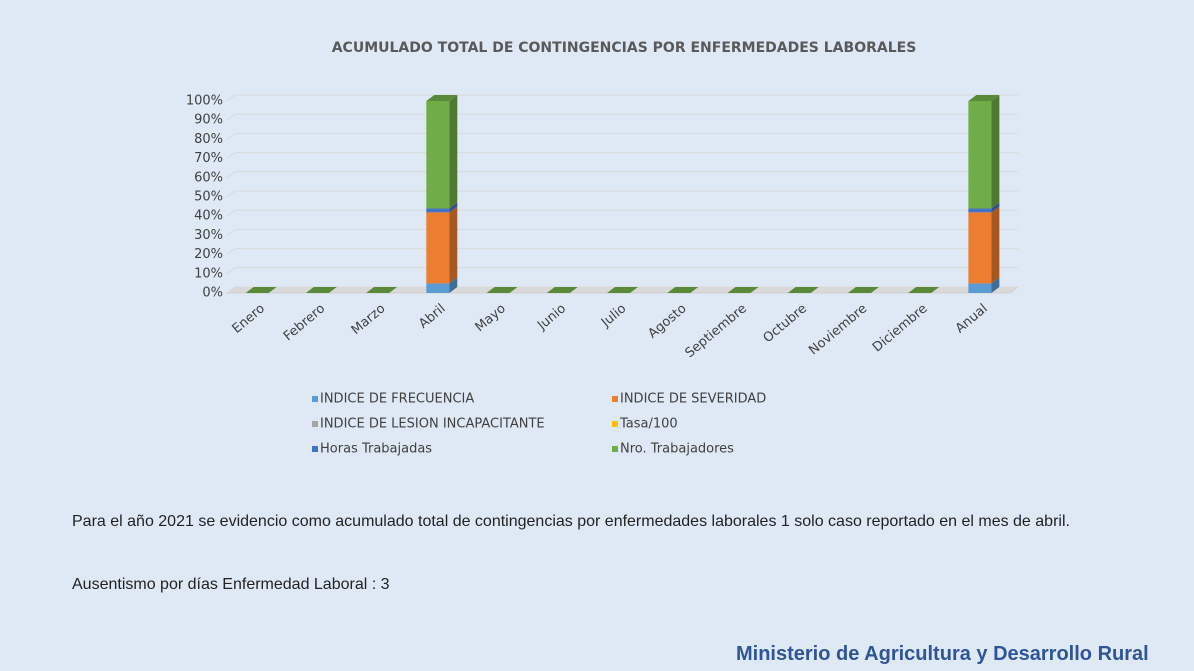 This screenshot has height=671, width=1194. Describe the element at coordinates (208, 273) in the screenshot. I see `y-tick-label: 10%` at that location.